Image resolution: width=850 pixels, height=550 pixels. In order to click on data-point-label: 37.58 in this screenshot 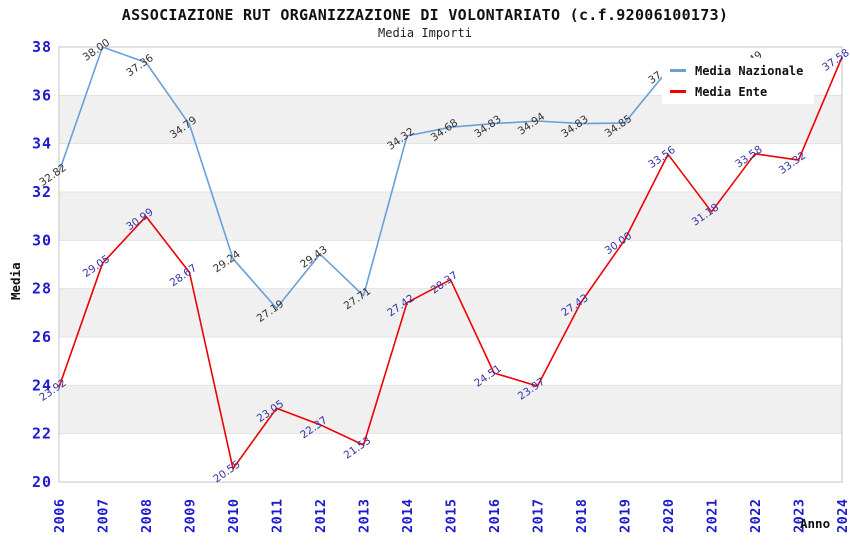, I will do `click(835, 60)`.